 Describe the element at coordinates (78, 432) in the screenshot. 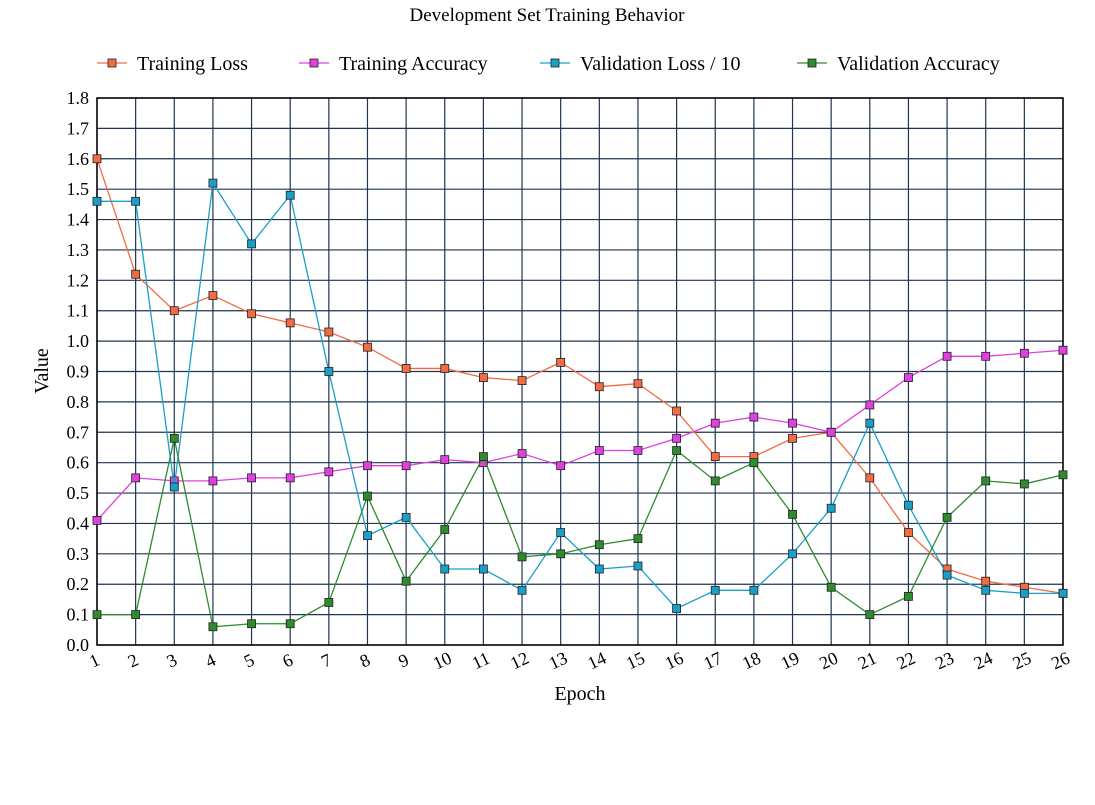

I see `y-tick-label: 0.7` at that location.